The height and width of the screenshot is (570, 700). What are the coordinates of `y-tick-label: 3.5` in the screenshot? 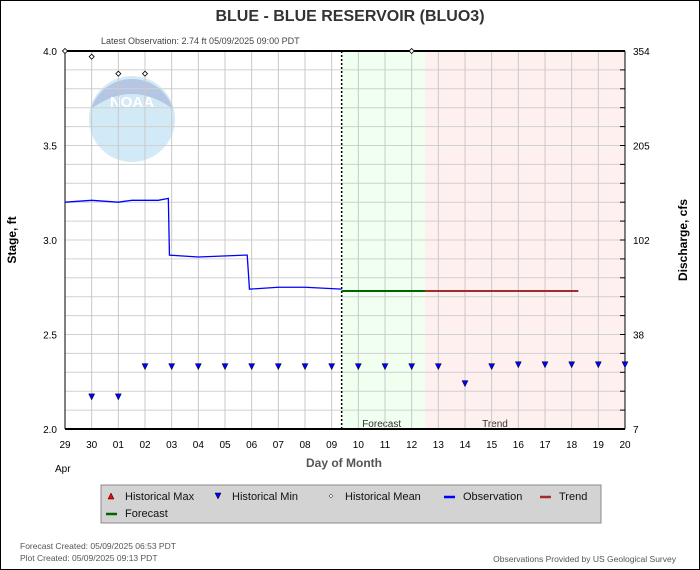 It's located at (50, 147).